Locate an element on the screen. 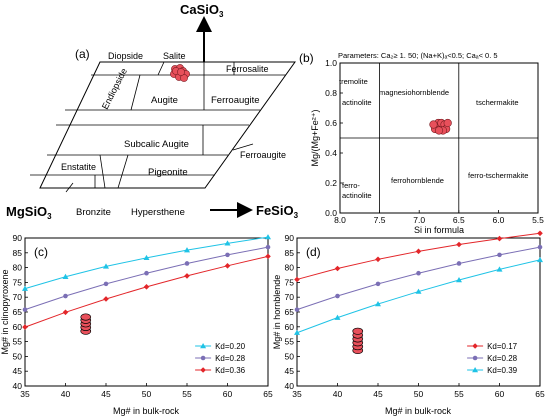 This screenshot has height=420, width=550. x-tick-label: 40 is located at coordinates (66, 394).